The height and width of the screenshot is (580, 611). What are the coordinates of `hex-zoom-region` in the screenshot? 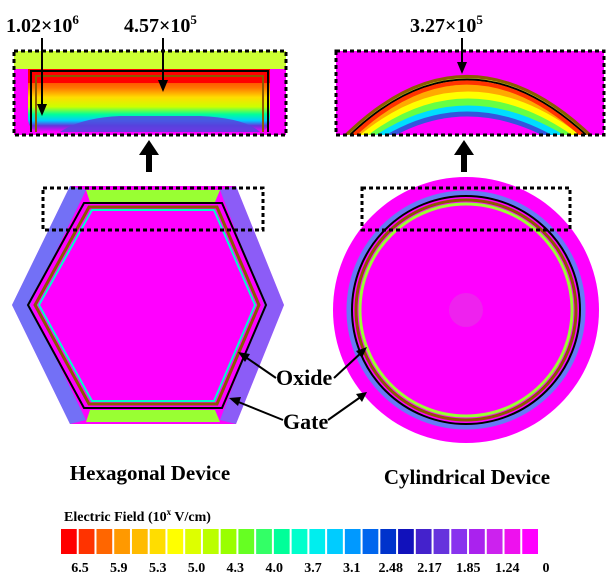 It's located at (153, 209).